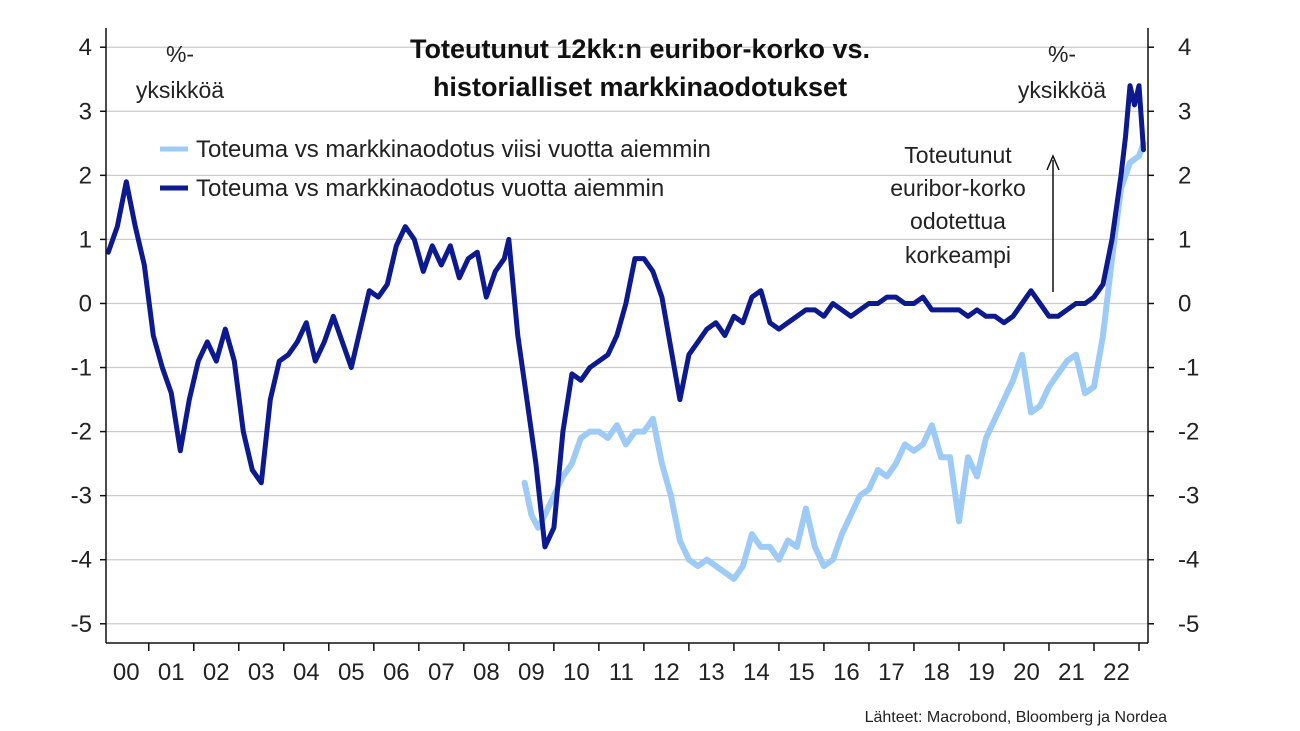 The width and height of the screenshot is (1300, 731). Describe the element at coordinates (1184, 303) in the screenshot. I see `y-tick-label-right: 0` at that location.